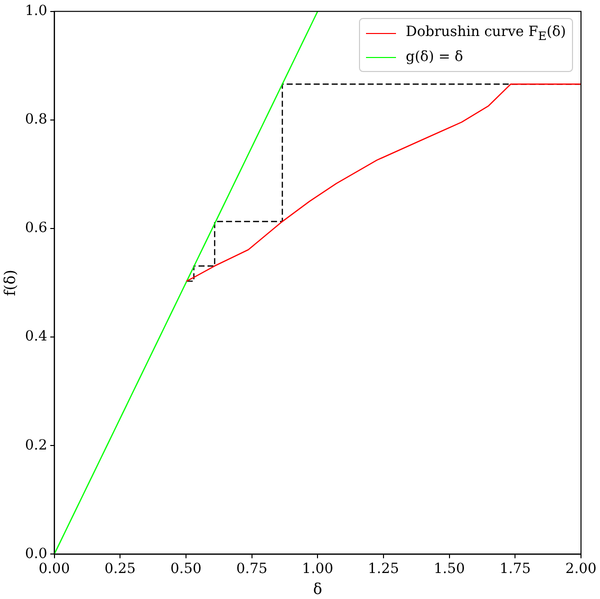 The height and width of the screenshot is (599, 600). Describe the element at coordinates (252, 569) in the screenshot. I see `x-tick-label: 0.75` at that location.